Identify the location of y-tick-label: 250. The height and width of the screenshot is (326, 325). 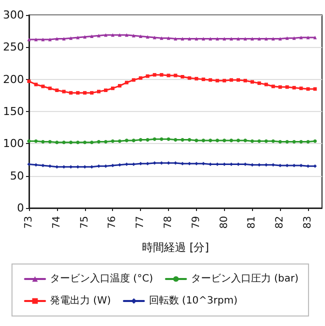
(13, 47).